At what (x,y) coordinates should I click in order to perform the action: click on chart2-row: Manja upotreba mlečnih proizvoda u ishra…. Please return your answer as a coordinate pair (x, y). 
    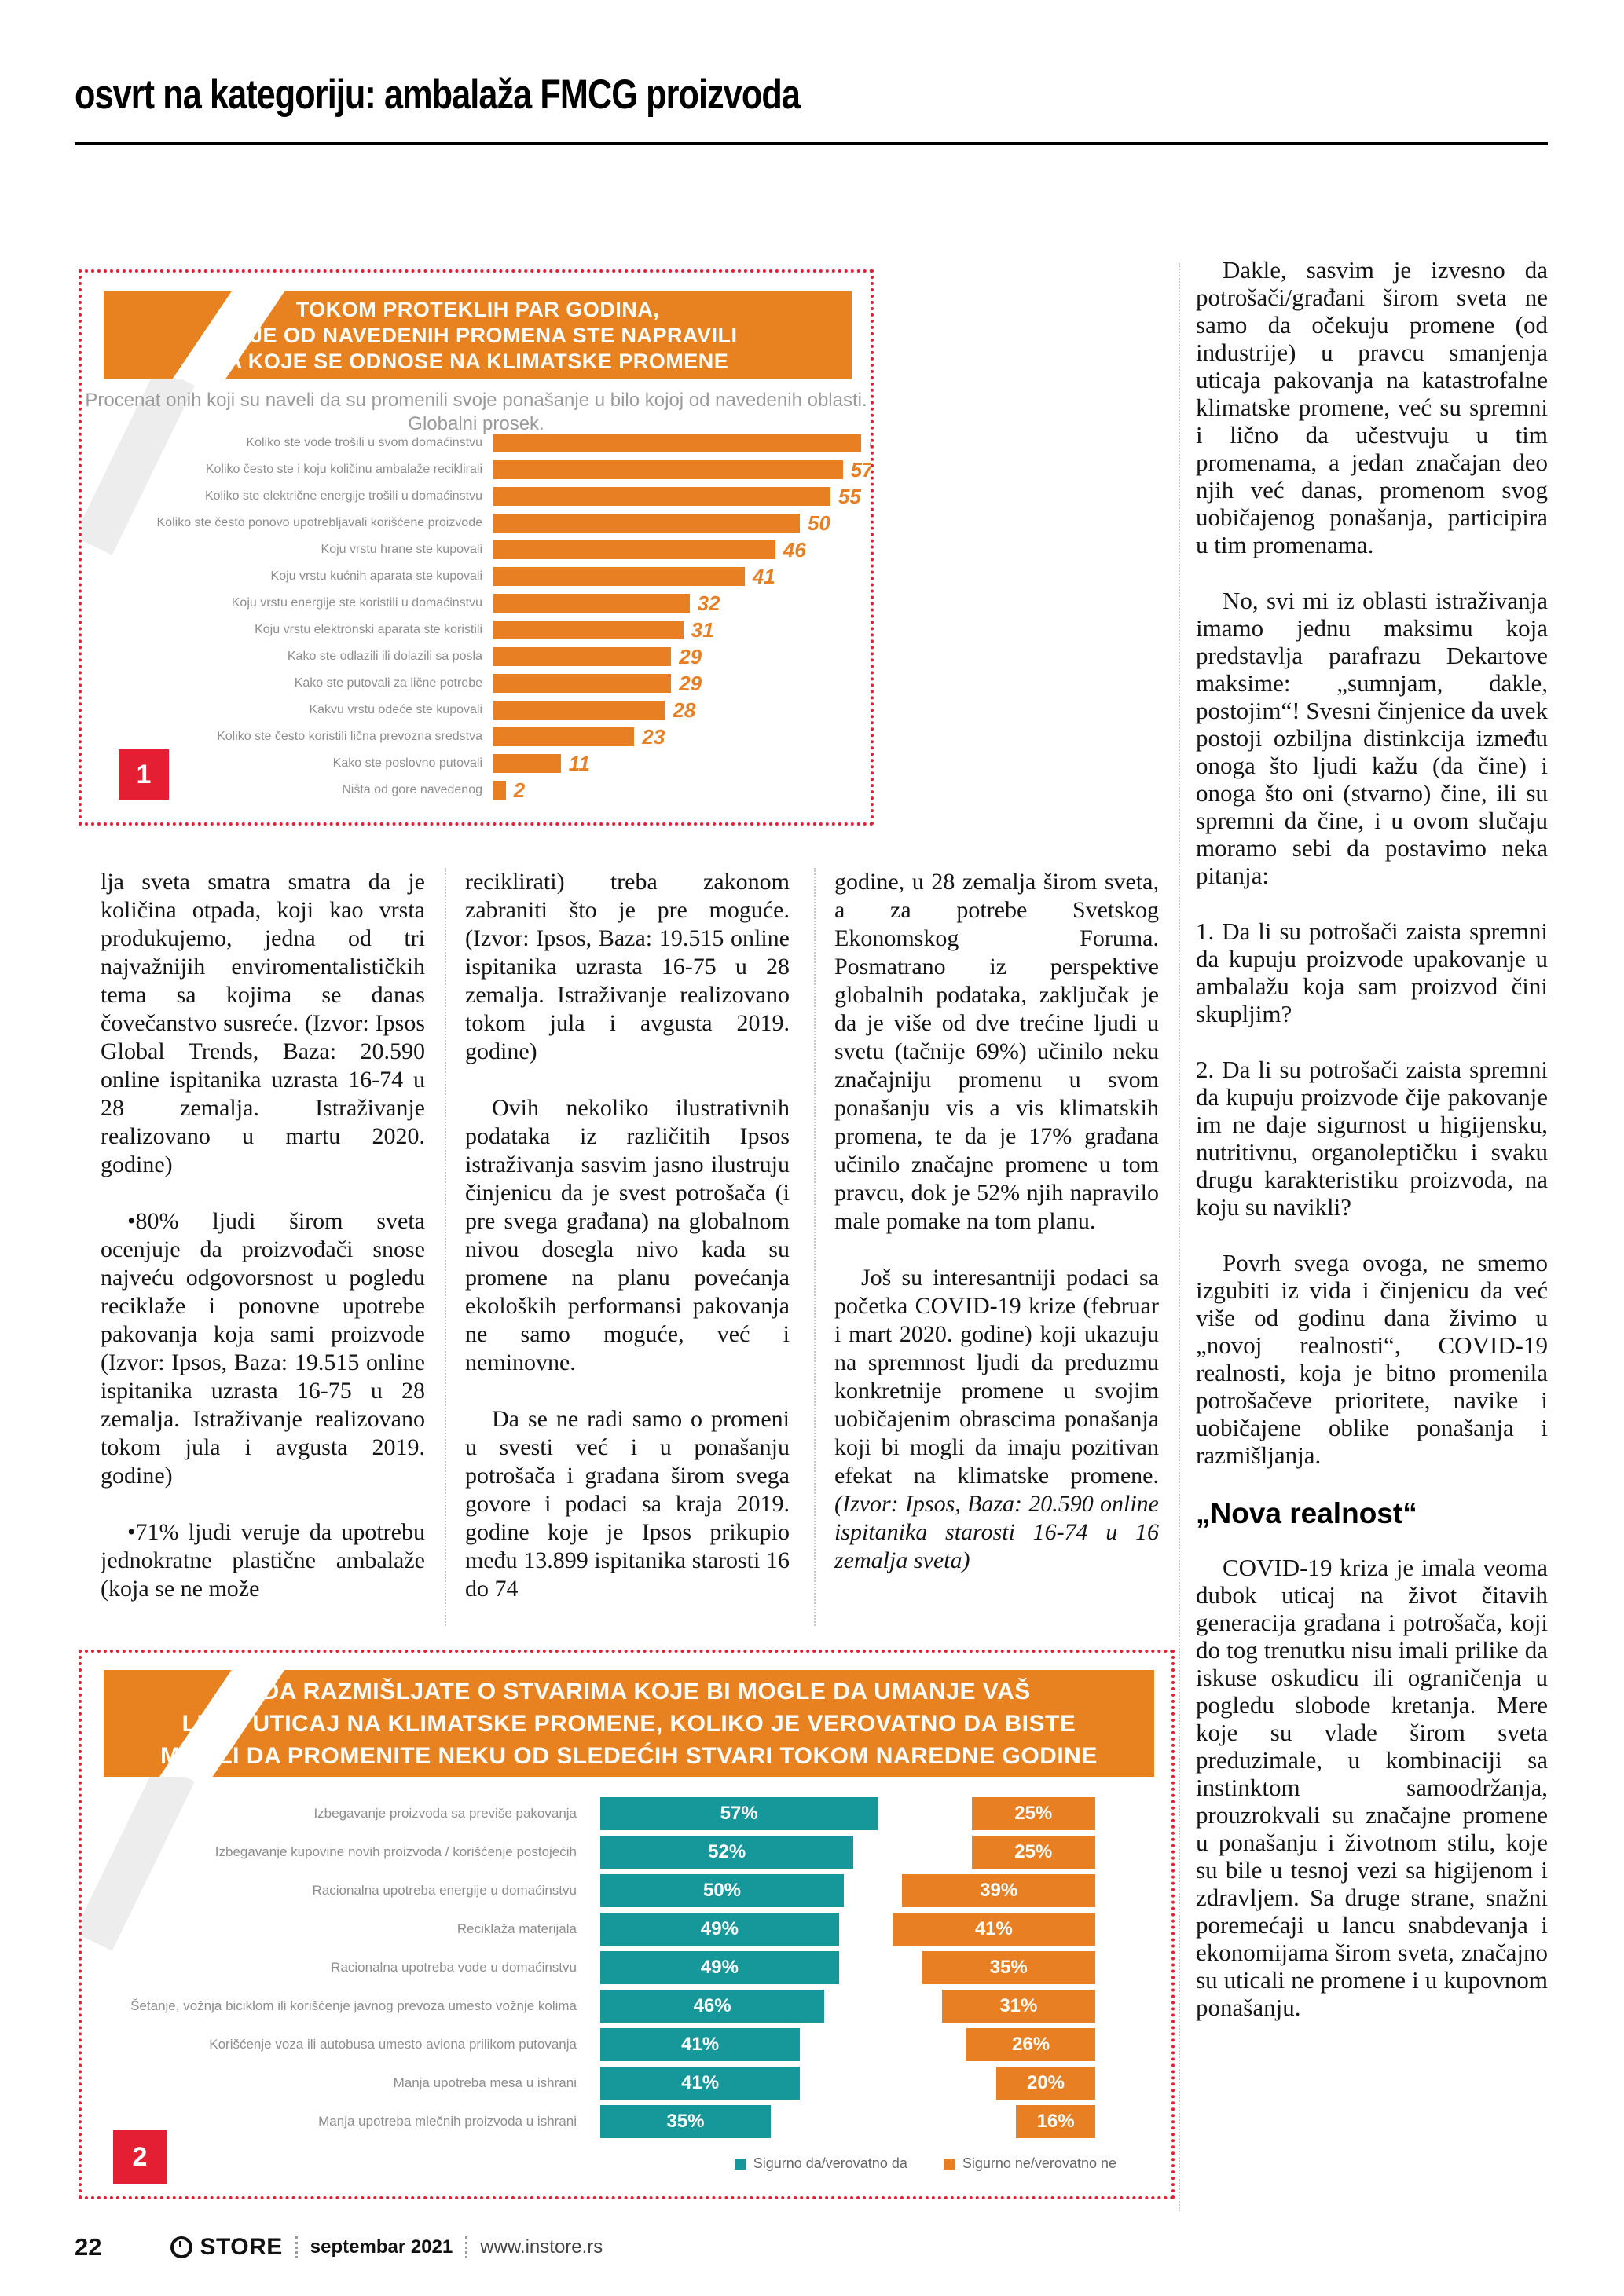
    Looking at the image, I should click on (626, 2121).